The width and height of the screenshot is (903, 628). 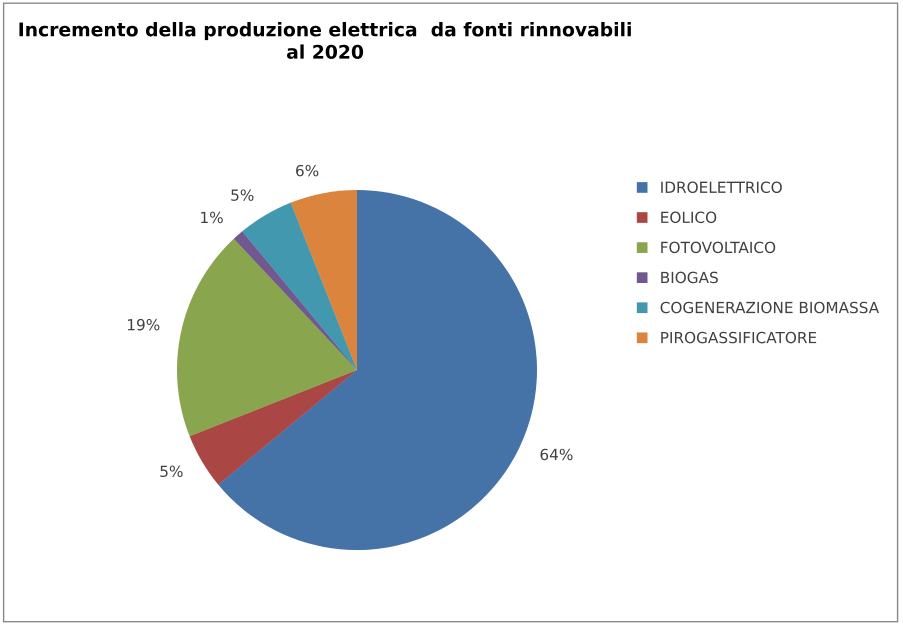 What do you see at coordinates (144, 324) in the screenshot?
I see `data-label: 19%` at bounding box center [144, 324].